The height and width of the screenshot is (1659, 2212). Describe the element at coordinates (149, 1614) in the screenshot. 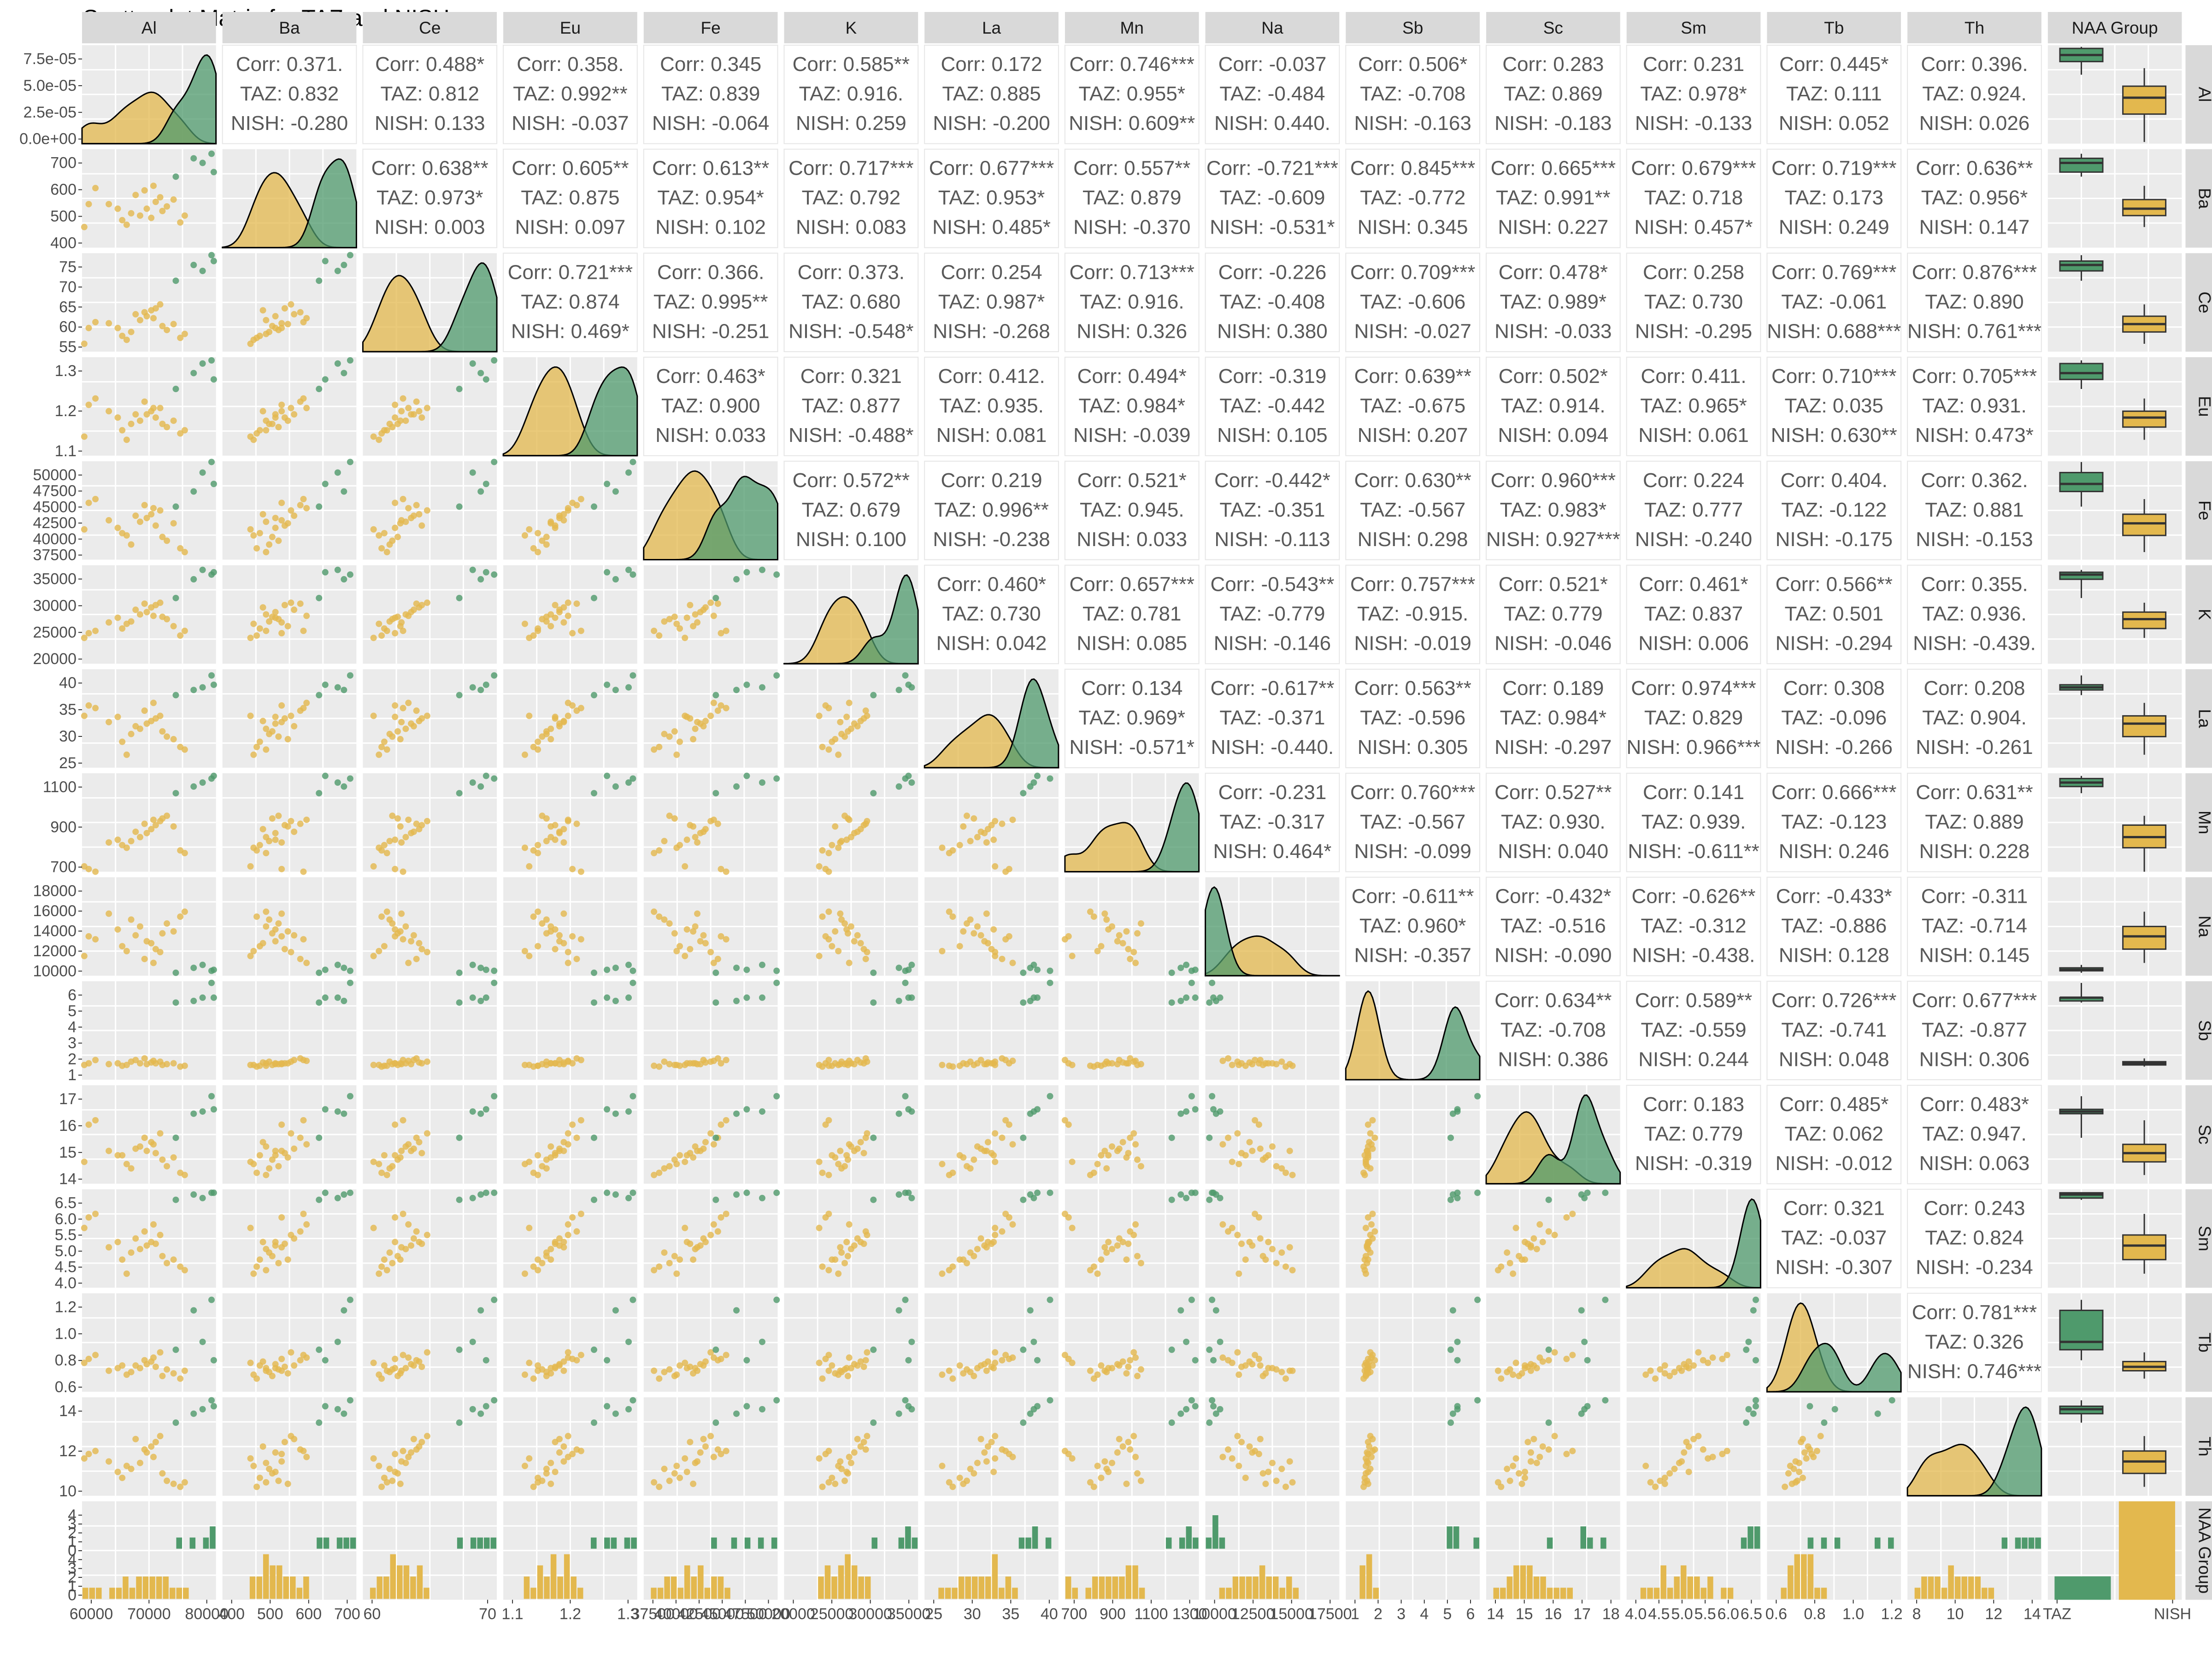

I see `x-tick-label: 70000` at that location.